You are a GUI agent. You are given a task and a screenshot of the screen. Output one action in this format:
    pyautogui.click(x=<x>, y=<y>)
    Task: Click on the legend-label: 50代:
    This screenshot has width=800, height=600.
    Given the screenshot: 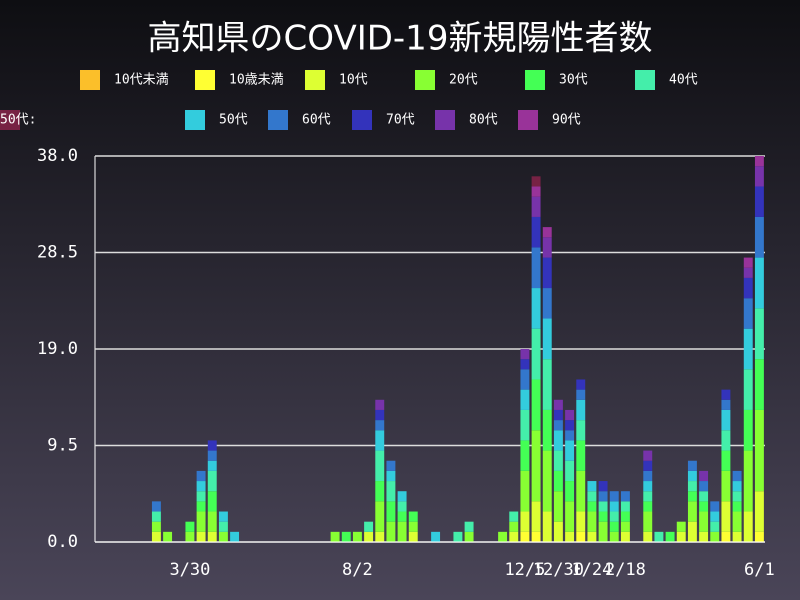 What is the action you would take?
    pyautogui.click(x=18, y=120)
    